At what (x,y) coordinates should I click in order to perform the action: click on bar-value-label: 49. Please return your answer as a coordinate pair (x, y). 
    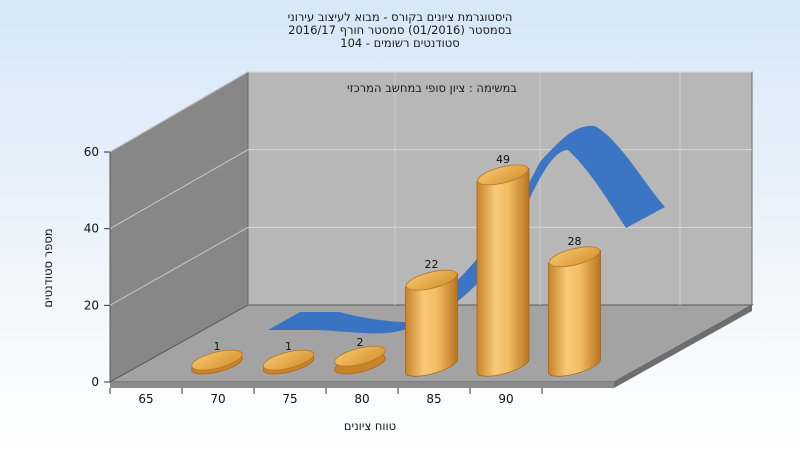
    Looking at the image, I should click on (503, 159).